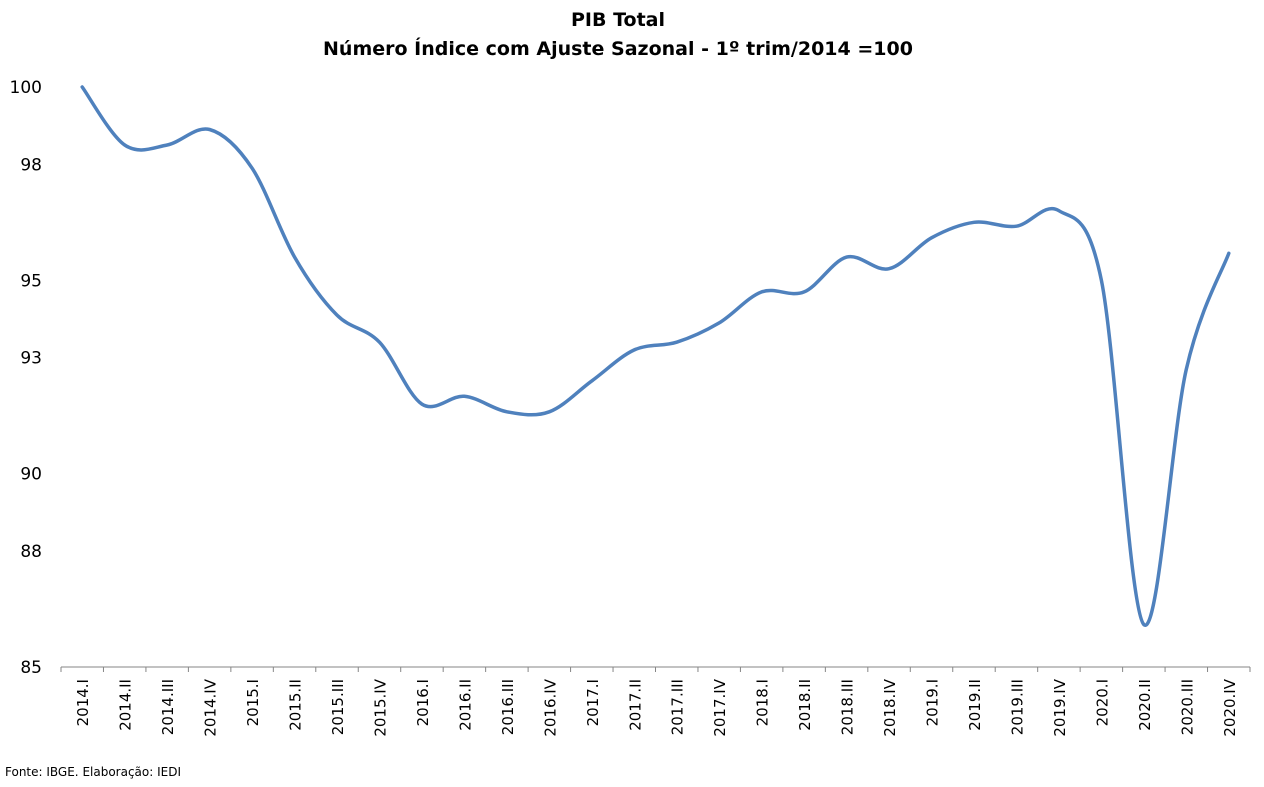 This screenshot has width=1264, height=787. What do you see at coordinates (1230, 707) in the screenshot?
I see `x-tick-label: 2020.IV` at bounding box center [1230, 707].